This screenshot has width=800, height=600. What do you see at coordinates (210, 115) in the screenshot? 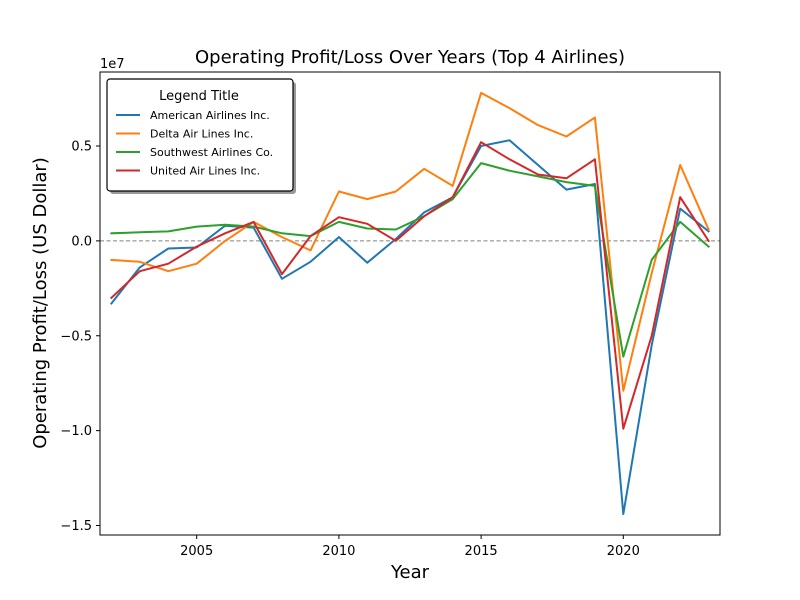
I see `legend-label-0: American Airlines Inc.` at bounding box center [210, 115].